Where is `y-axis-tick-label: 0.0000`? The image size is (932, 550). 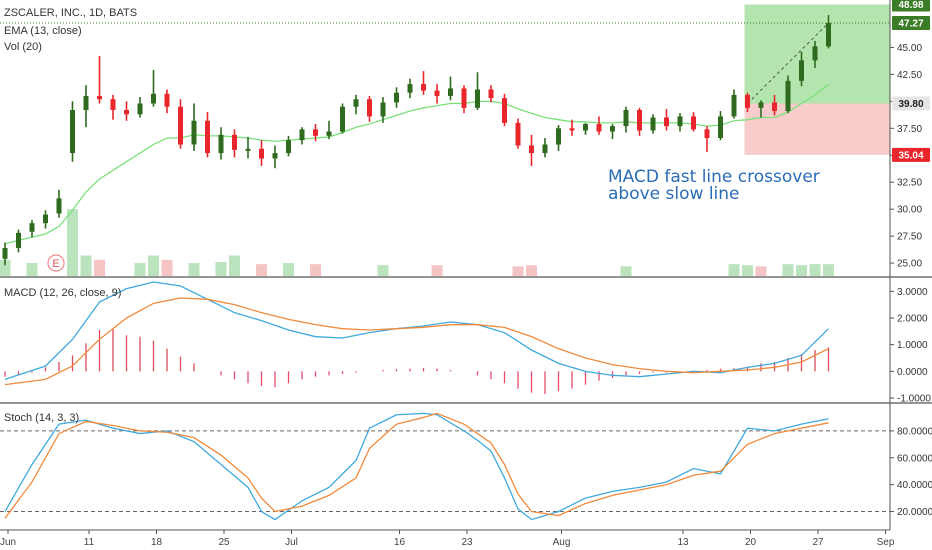 y-axis-tick-label: 0.0000 is located at coordinates (912, 372).